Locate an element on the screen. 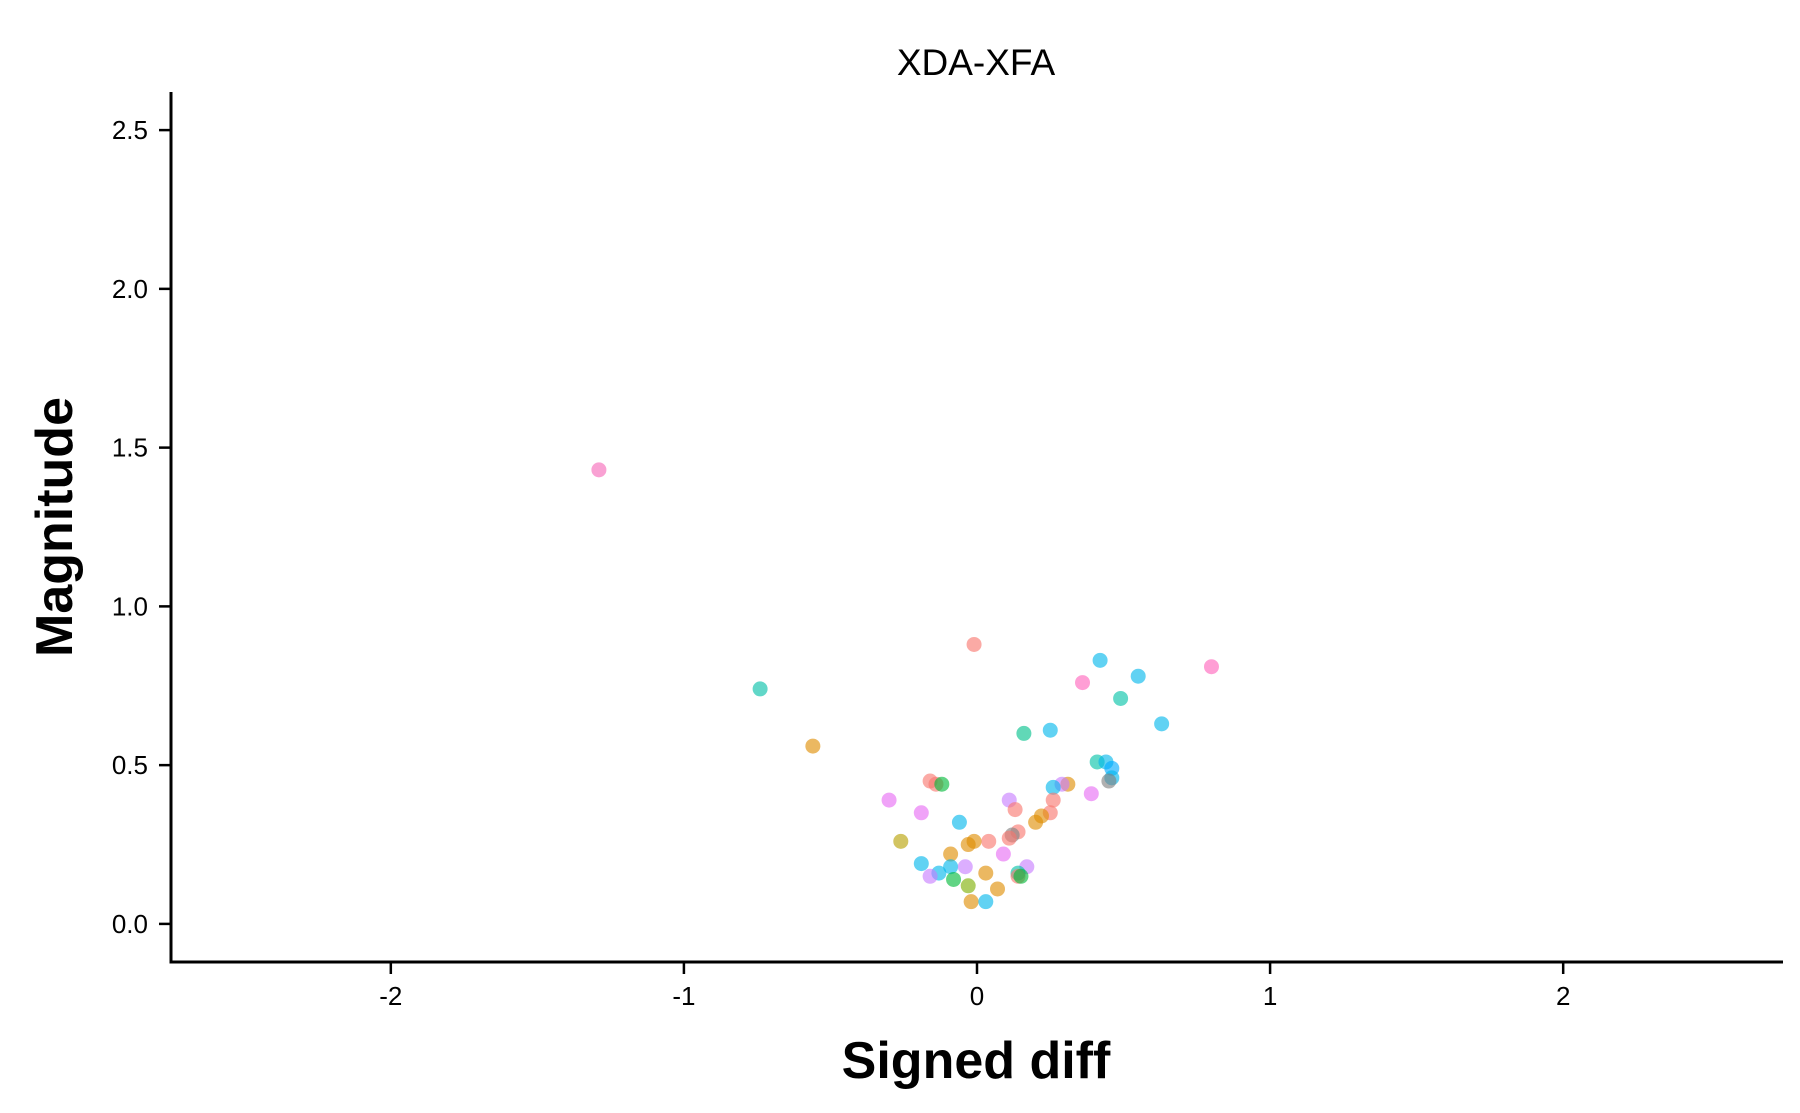 The height and width of the screenshot is (1113, 1800). chart-title: XDA-XFA is located at coordinates (976, 62).